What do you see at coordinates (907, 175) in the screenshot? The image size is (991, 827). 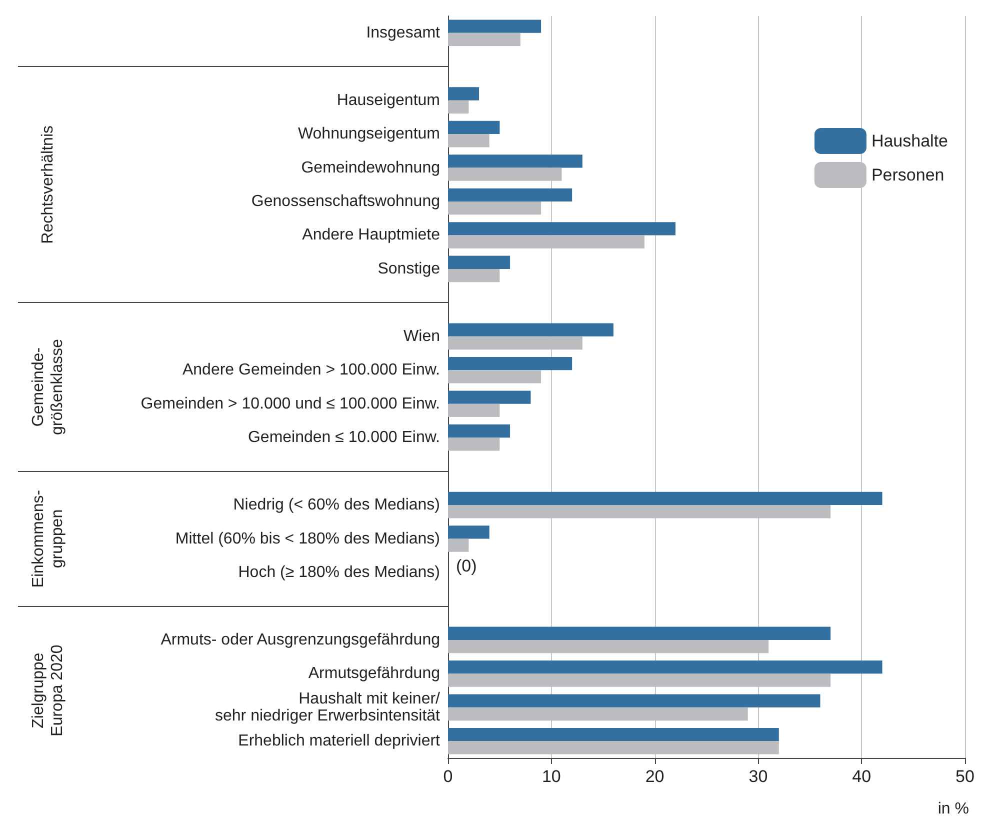 I see `legend-label: Personen` at bounding box center [907, 175].